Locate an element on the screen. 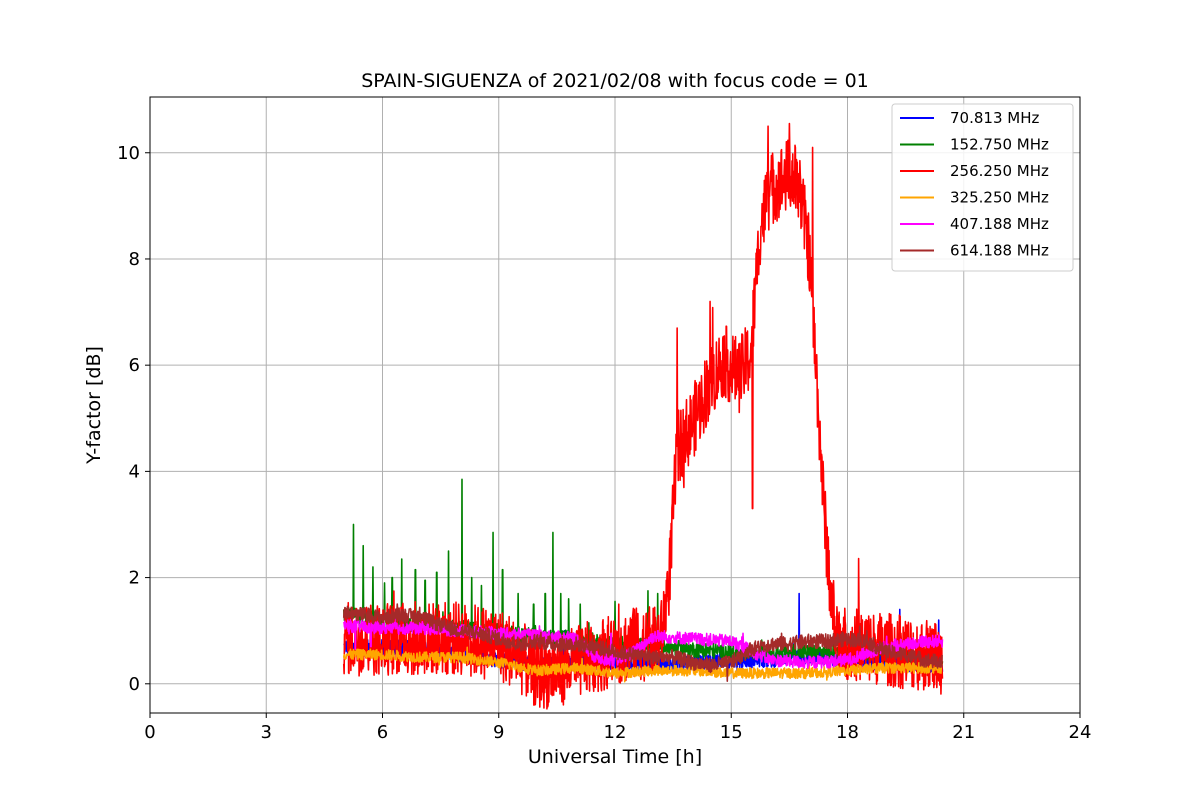 This screenshot has height=800, width=1200. x-tick-label: 12 is located at coordinates (615, 732).